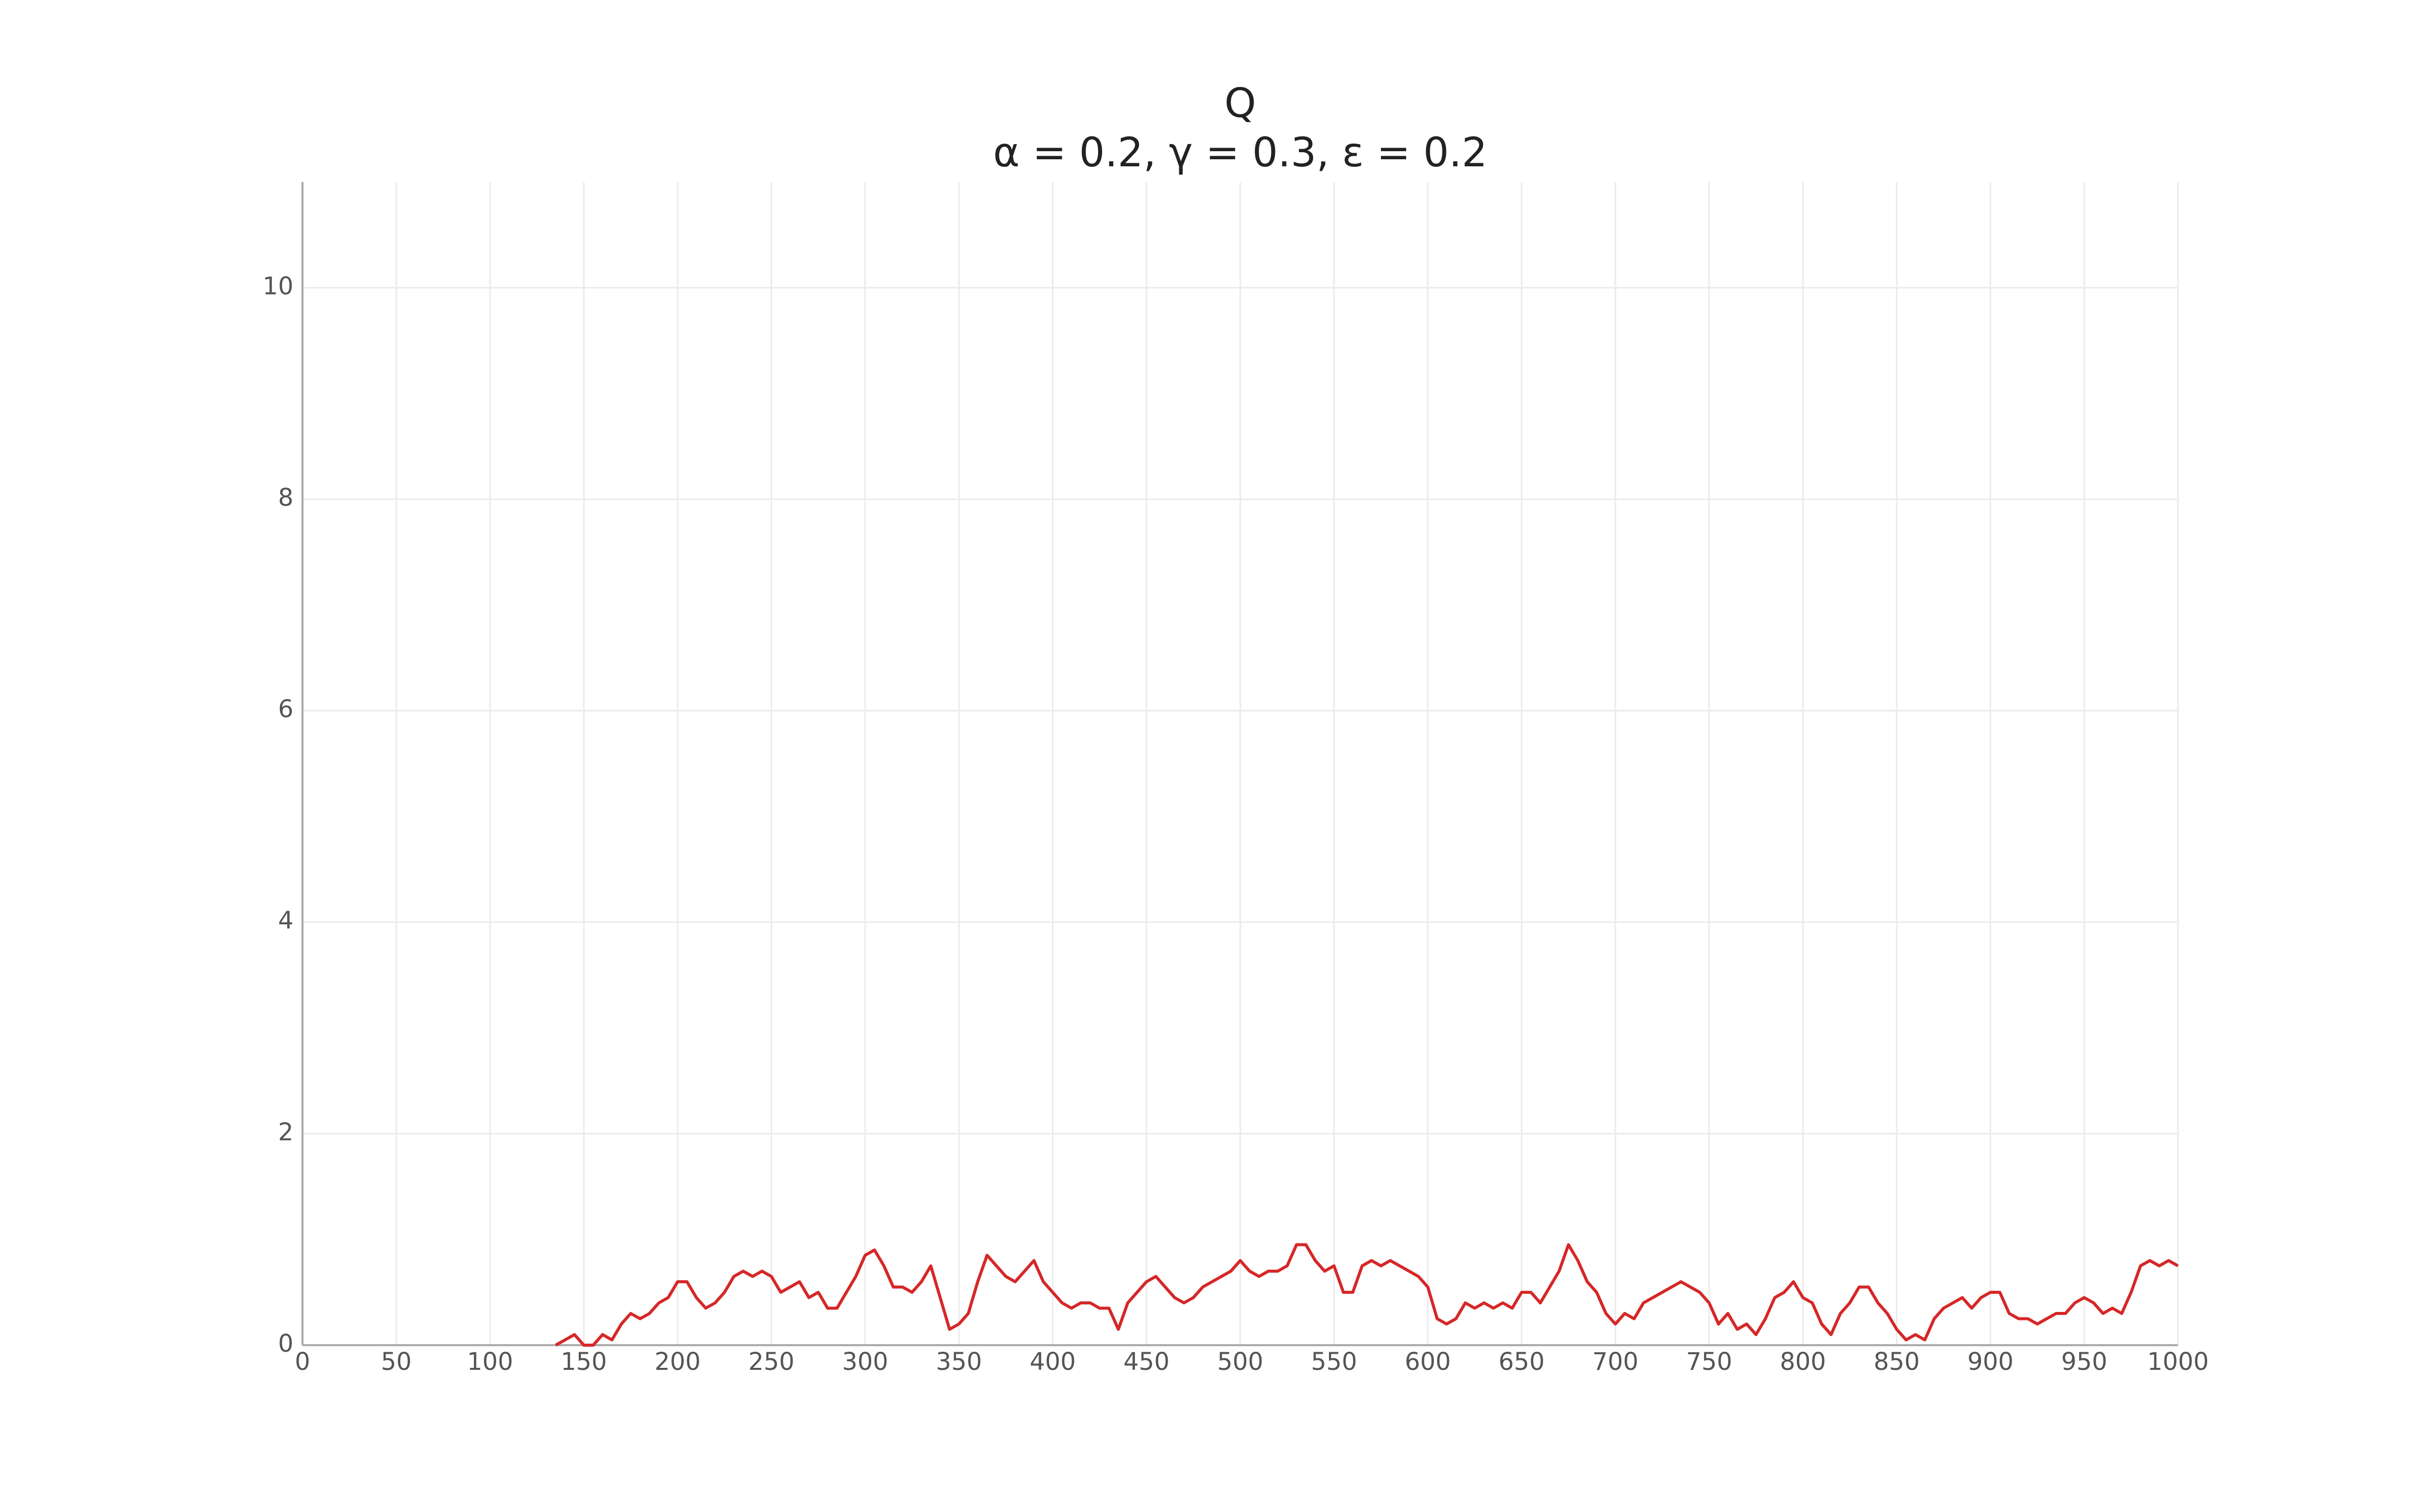 The image size is (2420, 1512). What do you see at coordinates (771, 1362) in the screenshot?
I see `x-tick-label: 250` at bounding box center [771, 1362].